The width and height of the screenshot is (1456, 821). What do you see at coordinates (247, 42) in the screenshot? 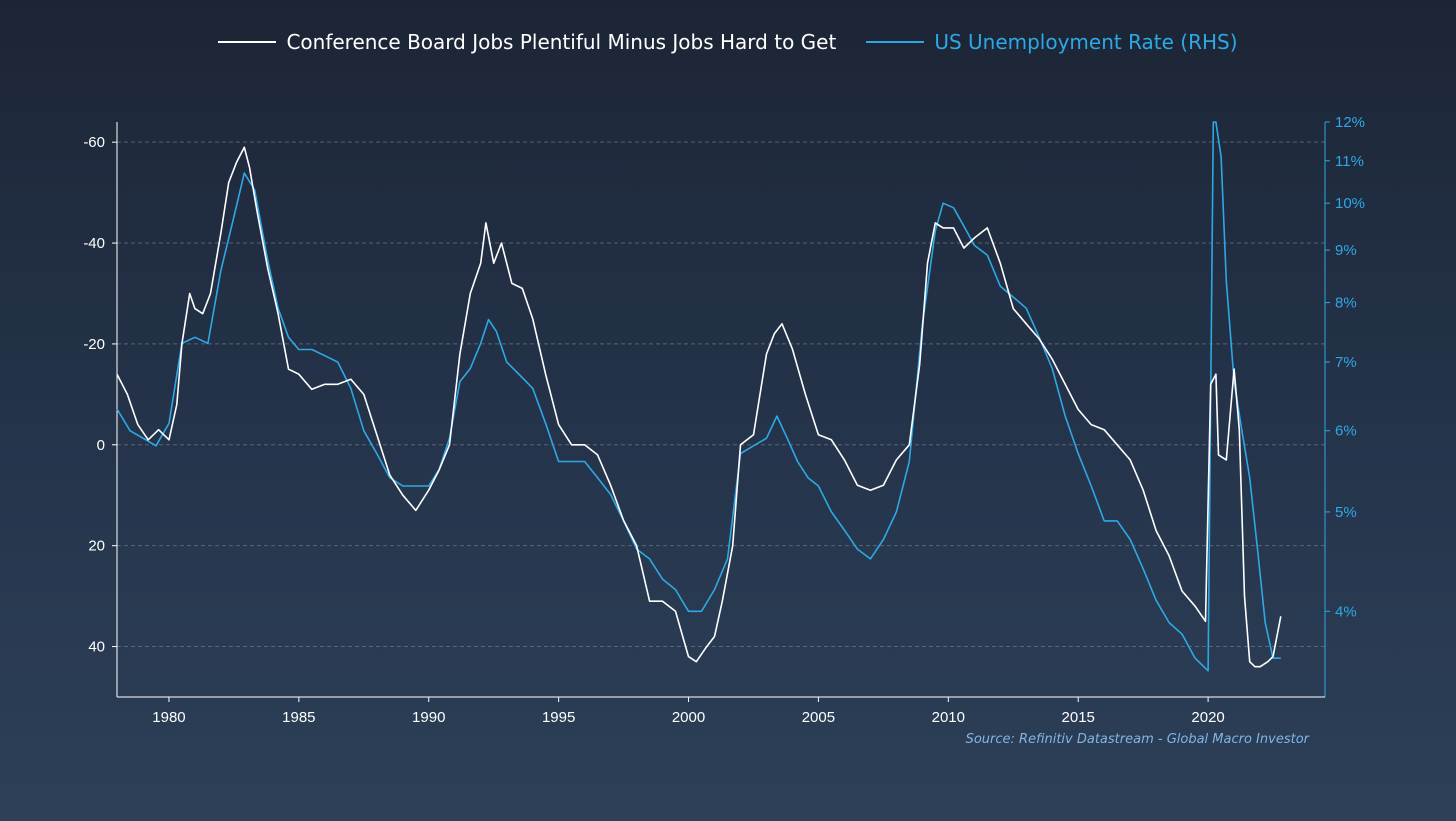
I see `legend-swatch-white-line` at bounding box center [247, 42].